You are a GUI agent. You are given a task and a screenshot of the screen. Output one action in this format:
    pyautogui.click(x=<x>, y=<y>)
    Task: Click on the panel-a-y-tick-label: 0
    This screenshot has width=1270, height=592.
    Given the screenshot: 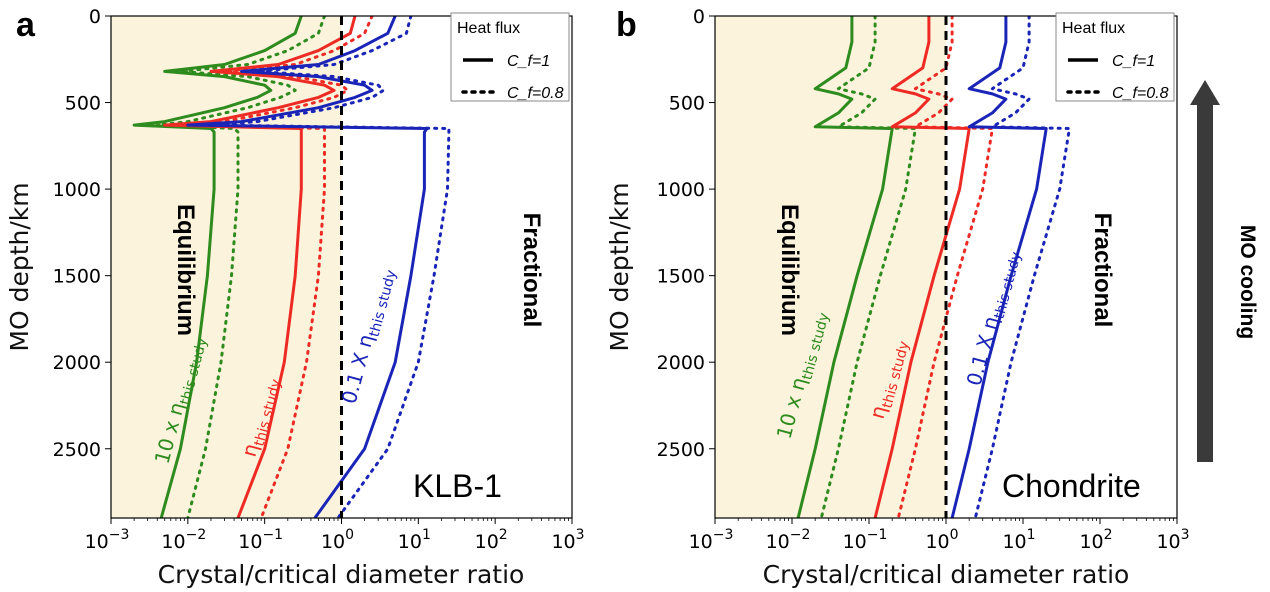 What is the action you would take?
    pyautogui.click(x=95, y=17)
    